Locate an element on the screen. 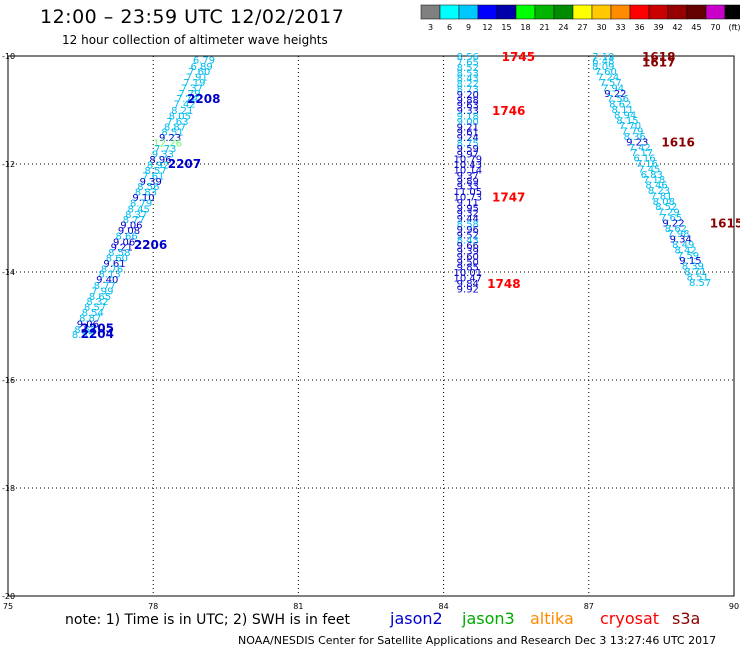  wave-height-label: 7.79 is located at coordinates (189, 94).